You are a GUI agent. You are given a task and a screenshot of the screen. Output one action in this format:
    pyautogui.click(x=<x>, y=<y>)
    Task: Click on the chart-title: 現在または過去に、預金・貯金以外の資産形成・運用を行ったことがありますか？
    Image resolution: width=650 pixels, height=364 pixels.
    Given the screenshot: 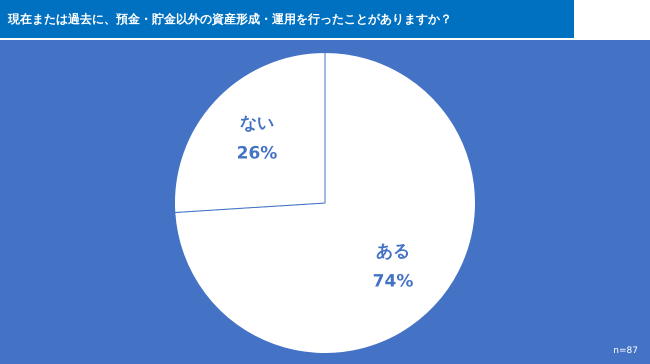 What is the action you would take?
    pyautogui.click(x=287, y=19)
    